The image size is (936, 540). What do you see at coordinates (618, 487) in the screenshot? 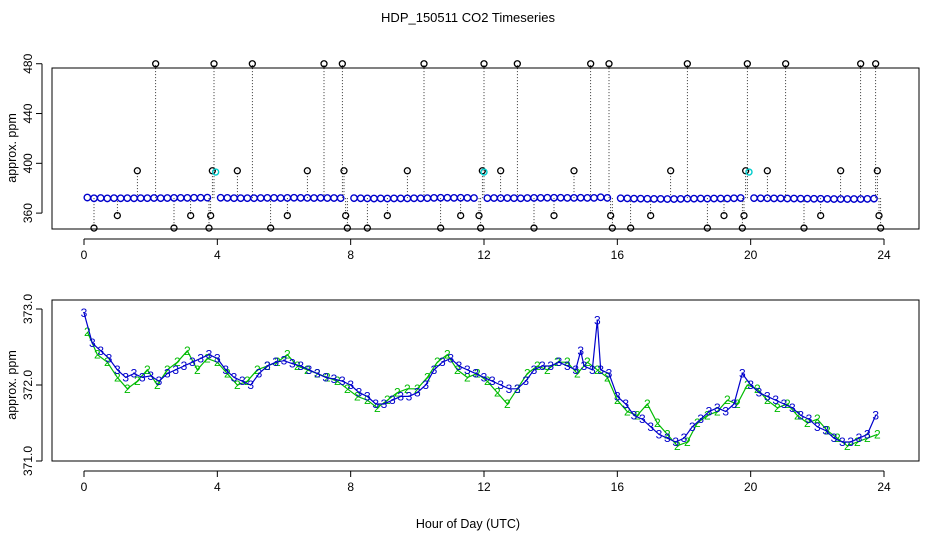
I see `bottom-x-tick-label: 16` at bounding box center [618, 487].